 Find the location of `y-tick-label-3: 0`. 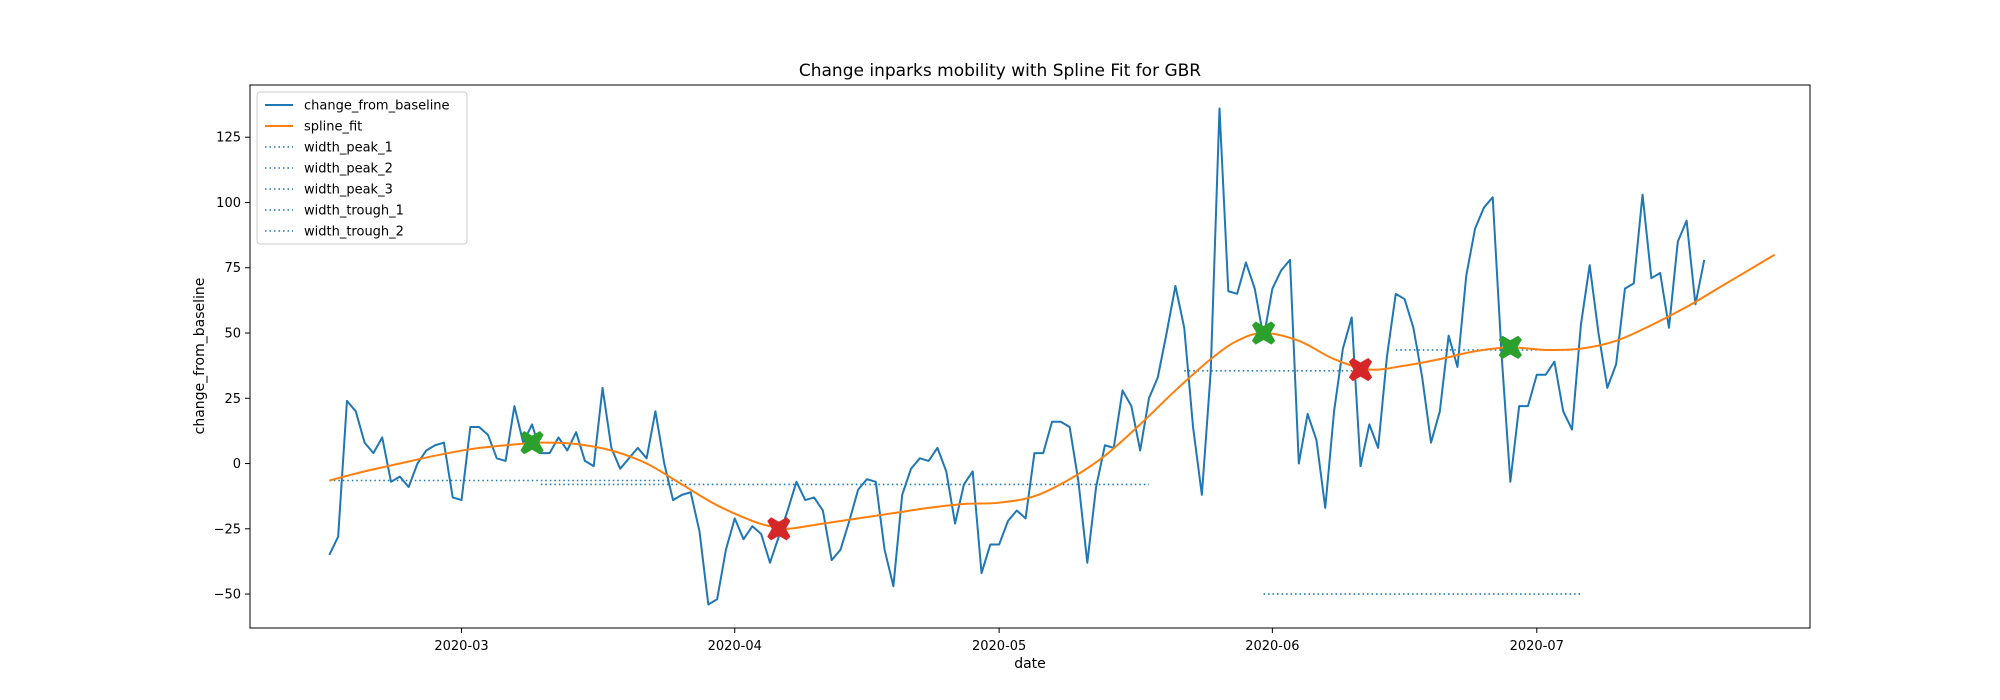

y-tick-label-3: 0 is located at coordinates (237, 464).